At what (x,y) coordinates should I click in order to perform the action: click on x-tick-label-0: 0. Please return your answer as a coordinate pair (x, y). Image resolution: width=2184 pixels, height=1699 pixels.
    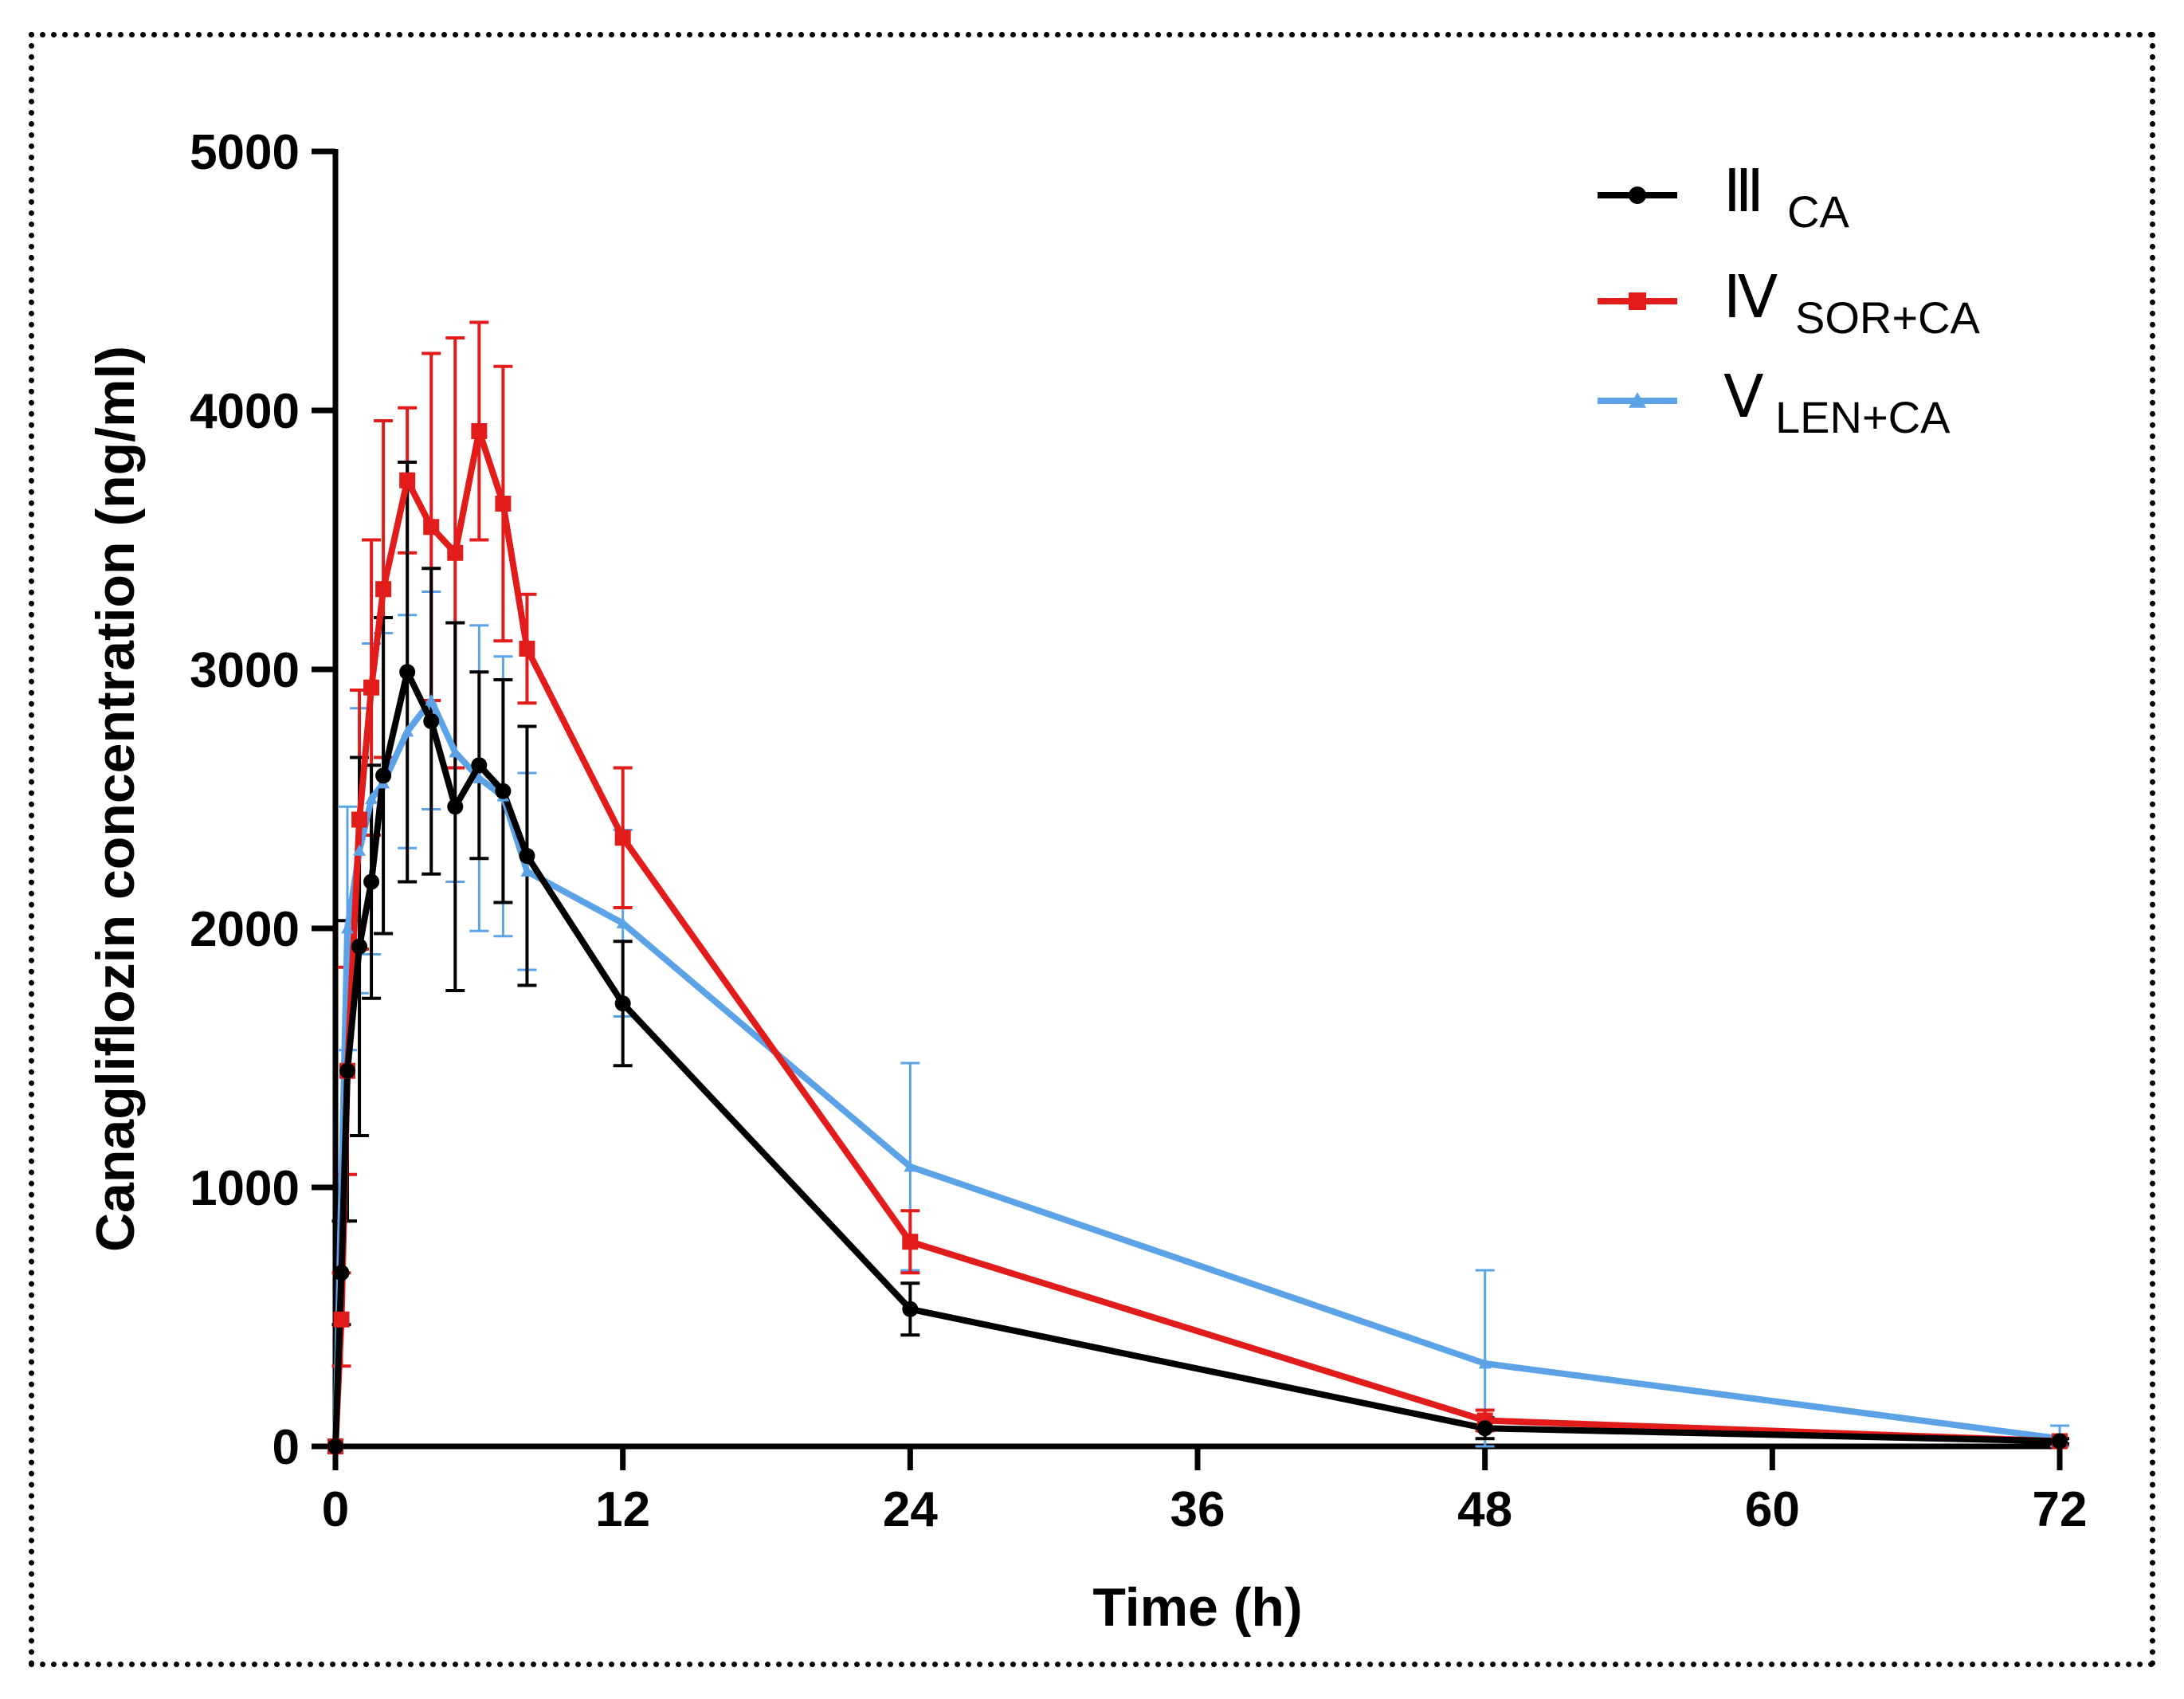
    Looking at the image, I should click on (335, 1509).